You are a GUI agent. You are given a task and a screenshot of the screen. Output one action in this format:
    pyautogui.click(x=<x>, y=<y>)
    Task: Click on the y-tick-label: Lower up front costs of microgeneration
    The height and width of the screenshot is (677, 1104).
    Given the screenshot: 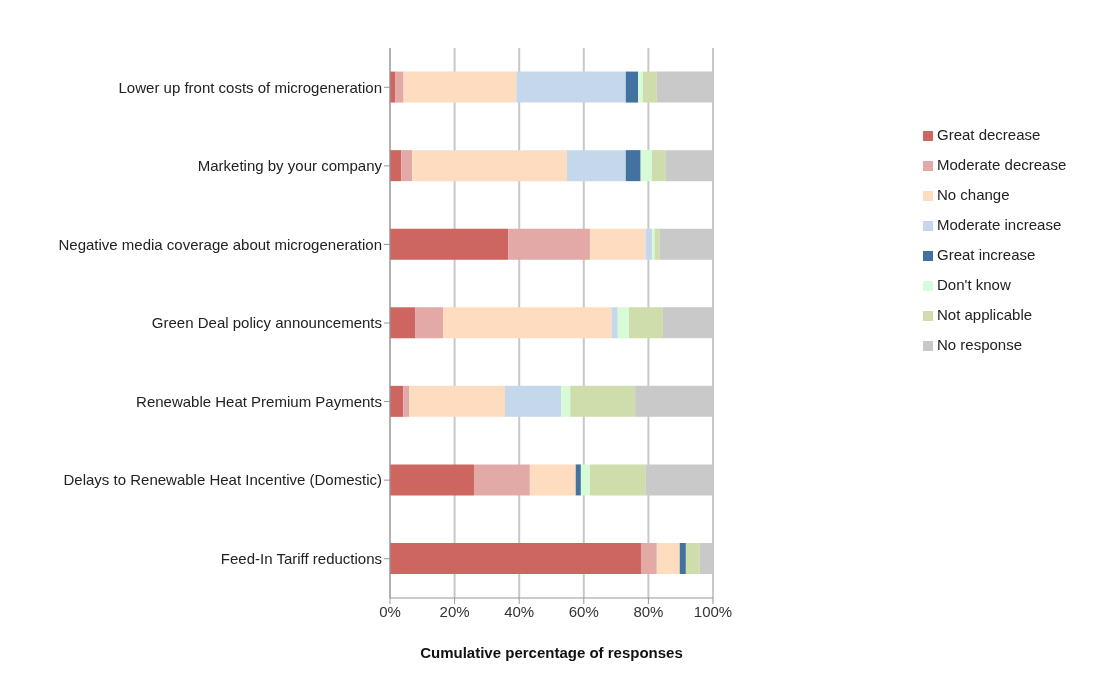 What is the action you would take?
    pyautogui.click(x=250, y=87)
    